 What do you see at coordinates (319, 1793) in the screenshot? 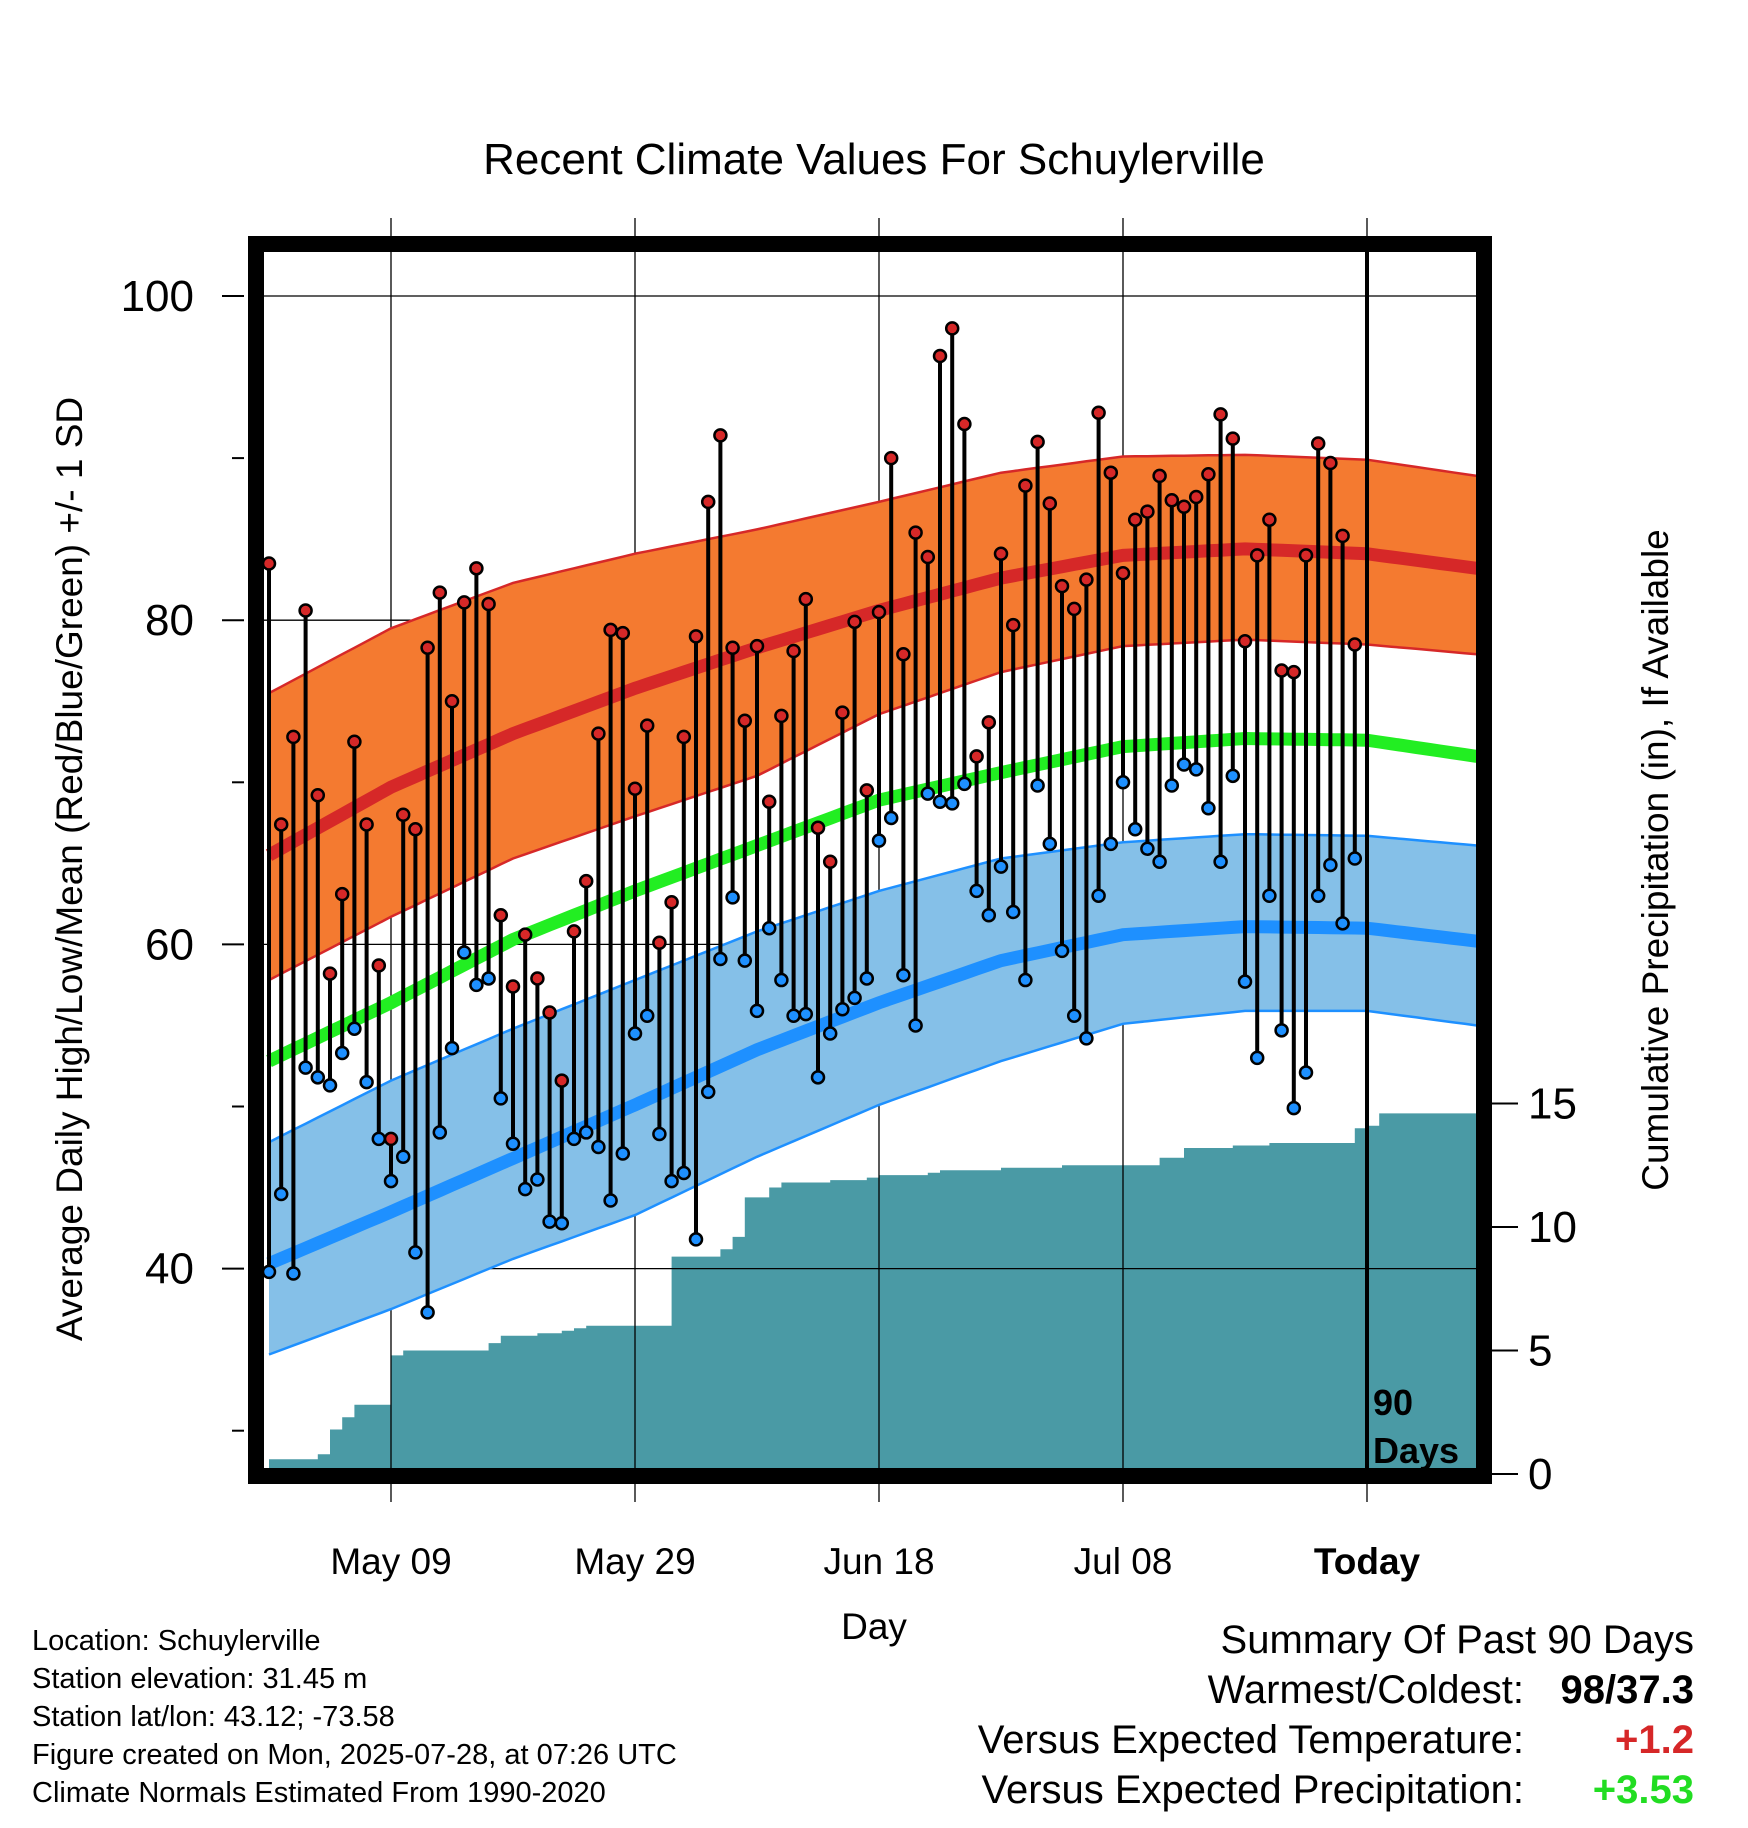
I see `normals-text: Climate Normals Estimated From 1990-2020` at bounding box center [319, 1793].